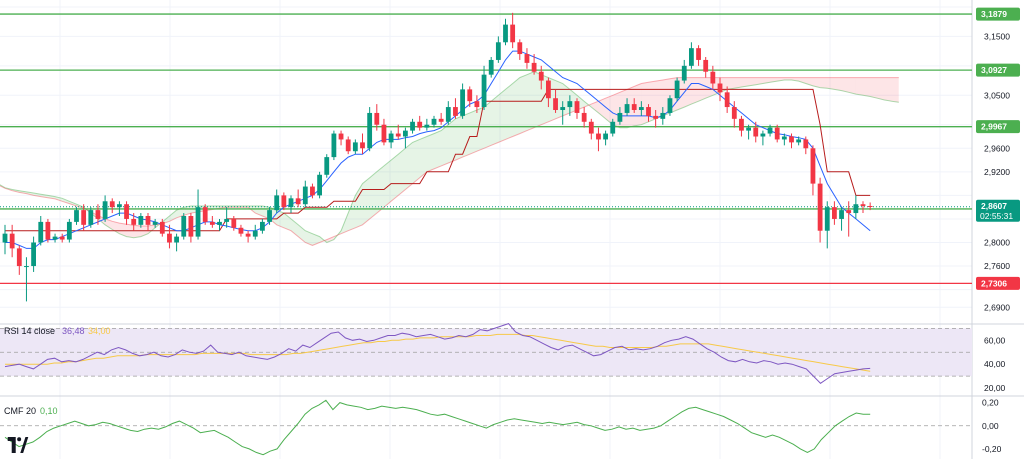 This screenshot has width=1024, height=459. What do you see at coordinates (990, 426) in the screenshot?
I see `cmf-tick-label: 0,00` at bounding box center [990, 426].